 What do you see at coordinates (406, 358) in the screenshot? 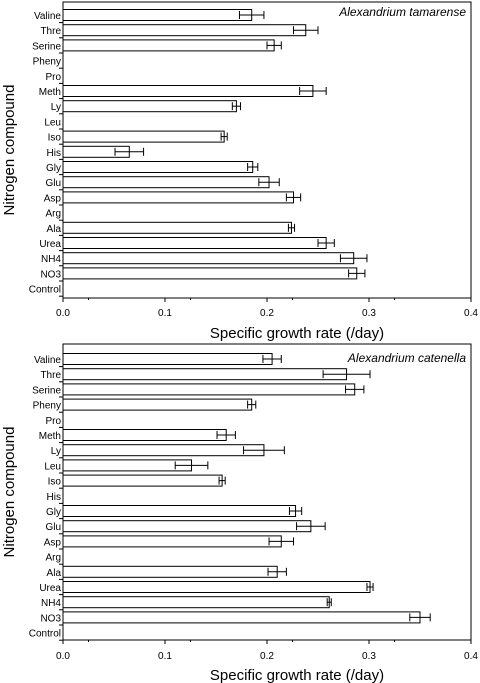
I see `panel-title: Alexandrium catenella` at bounding box center [406, 358].